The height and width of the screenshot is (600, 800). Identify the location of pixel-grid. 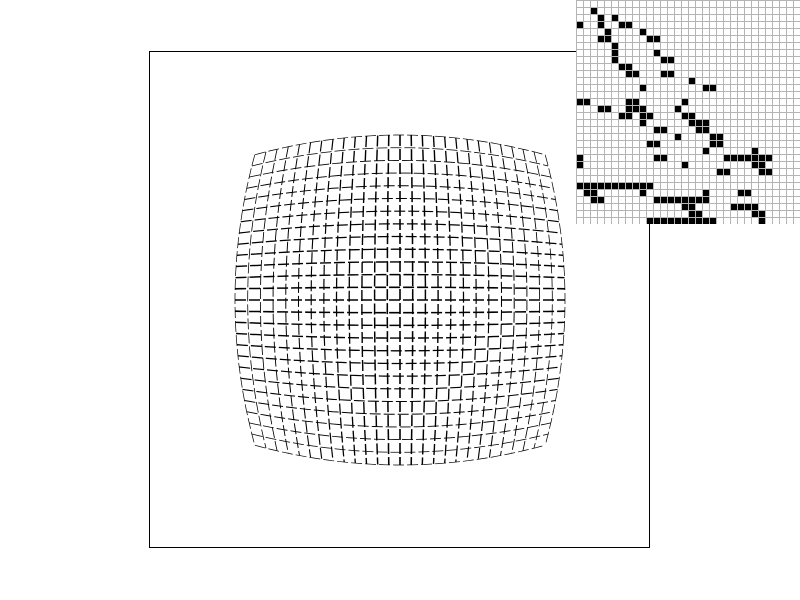
(688, 112).